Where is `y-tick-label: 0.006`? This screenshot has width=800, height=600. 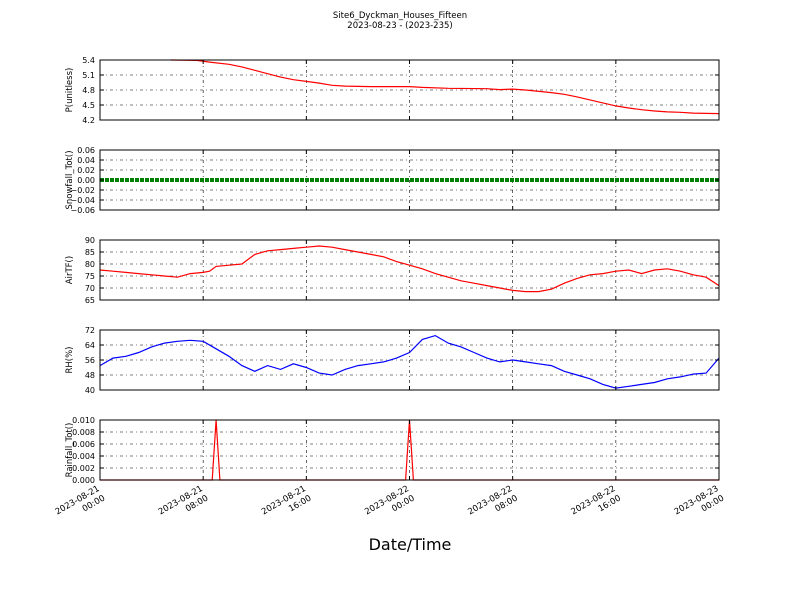 y-tick-label: 0.006 is located at coordinates (83, 444).